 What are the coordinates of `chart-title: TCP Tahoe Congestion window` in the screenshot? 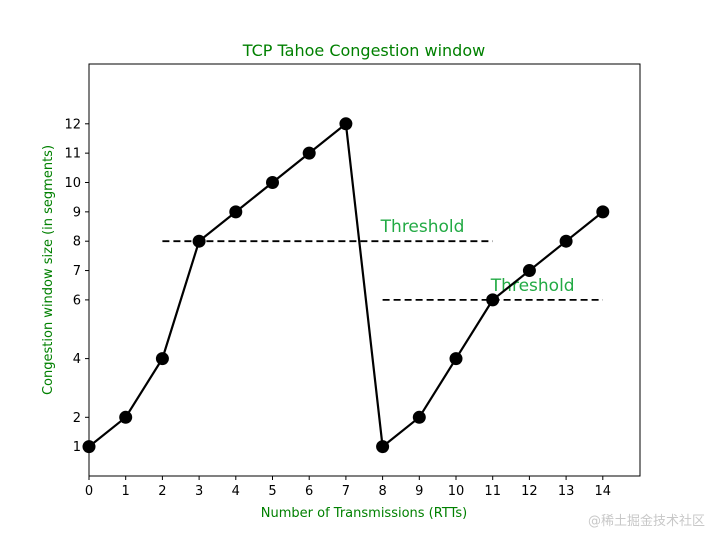 It's located at (363, 50).